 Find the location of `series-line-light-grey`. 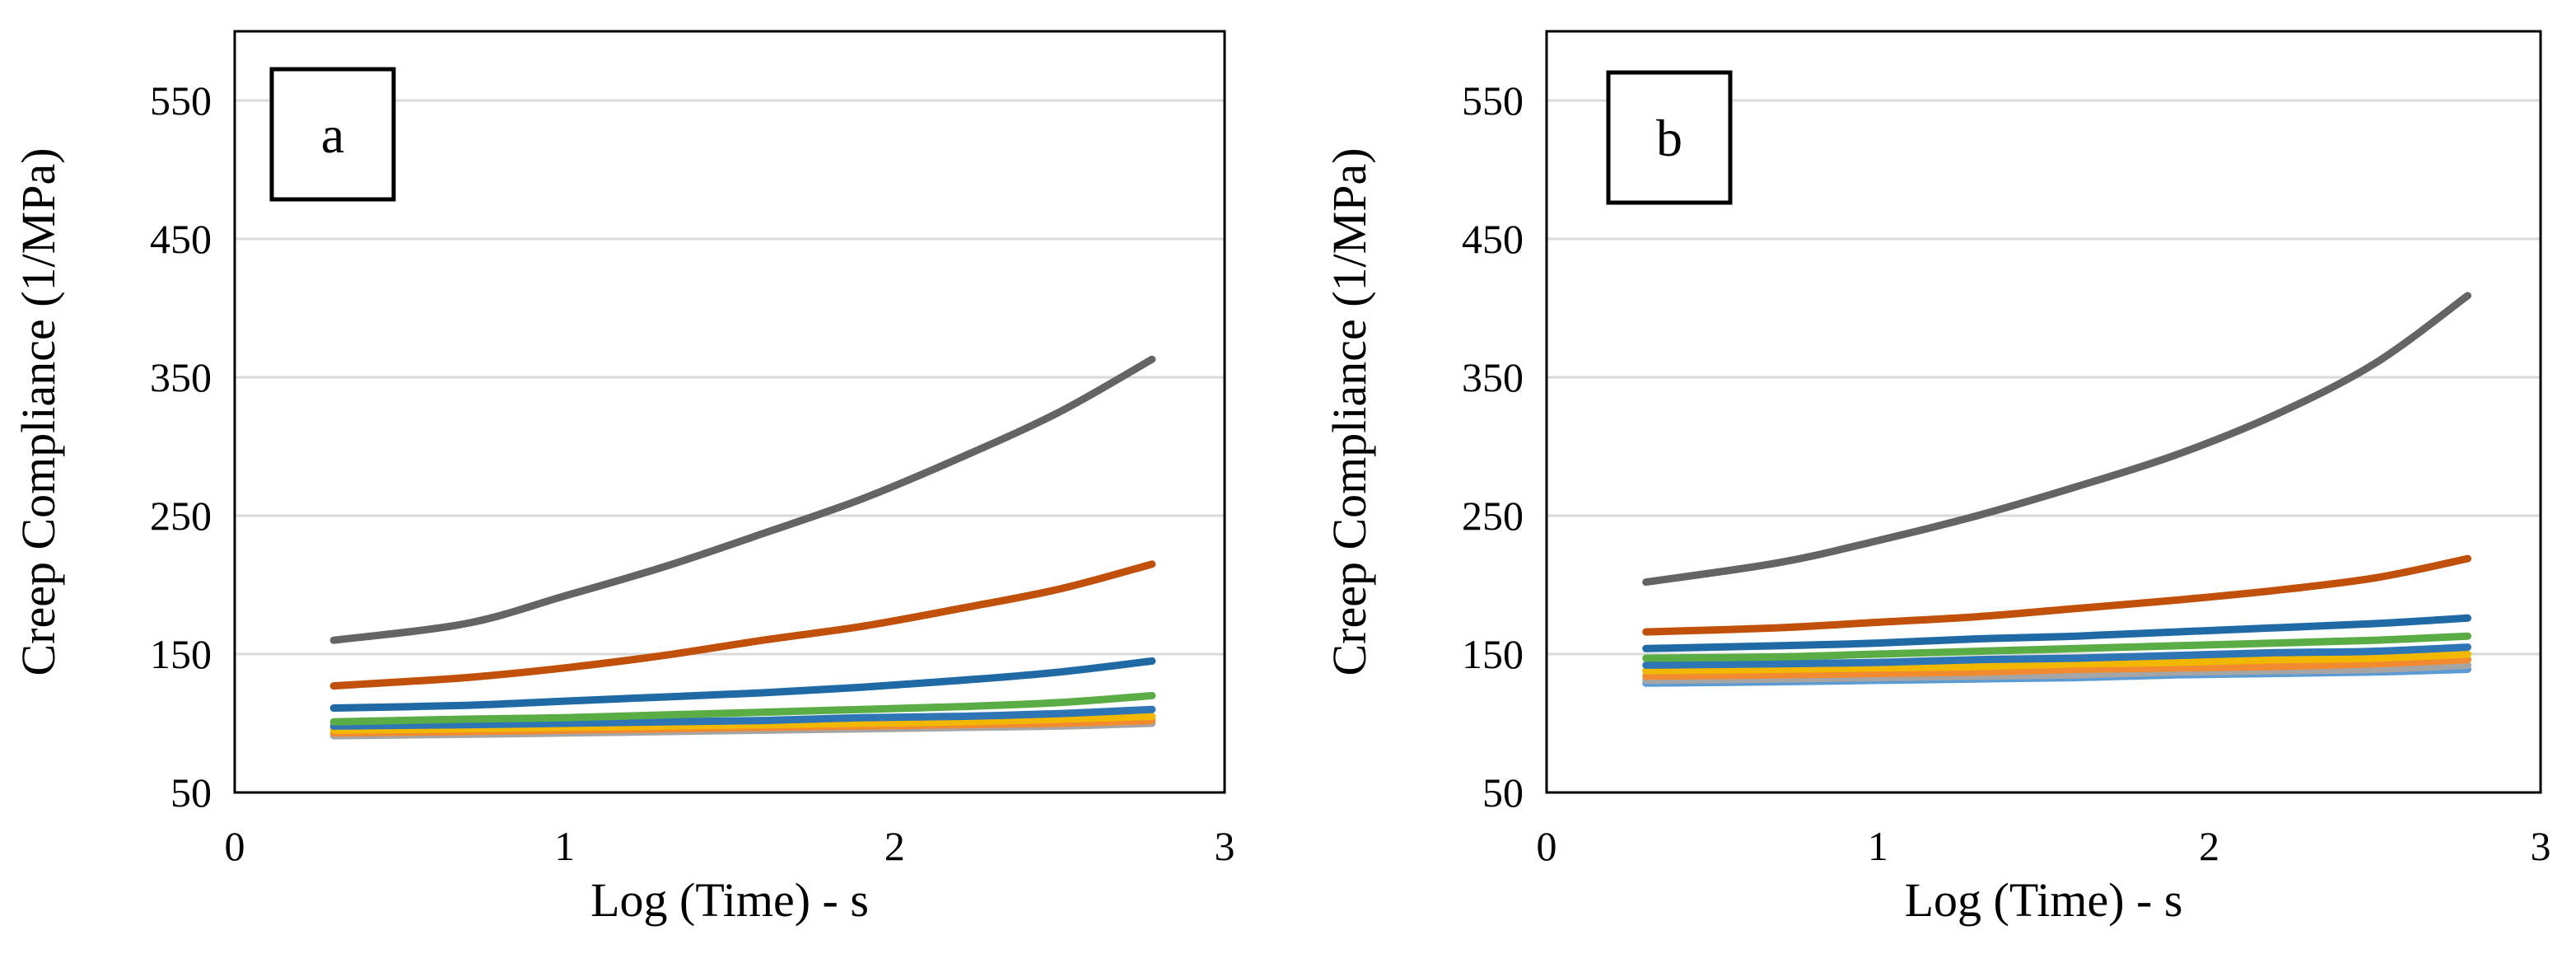

series-line-light-grey is located at coordinates (2056, 673).